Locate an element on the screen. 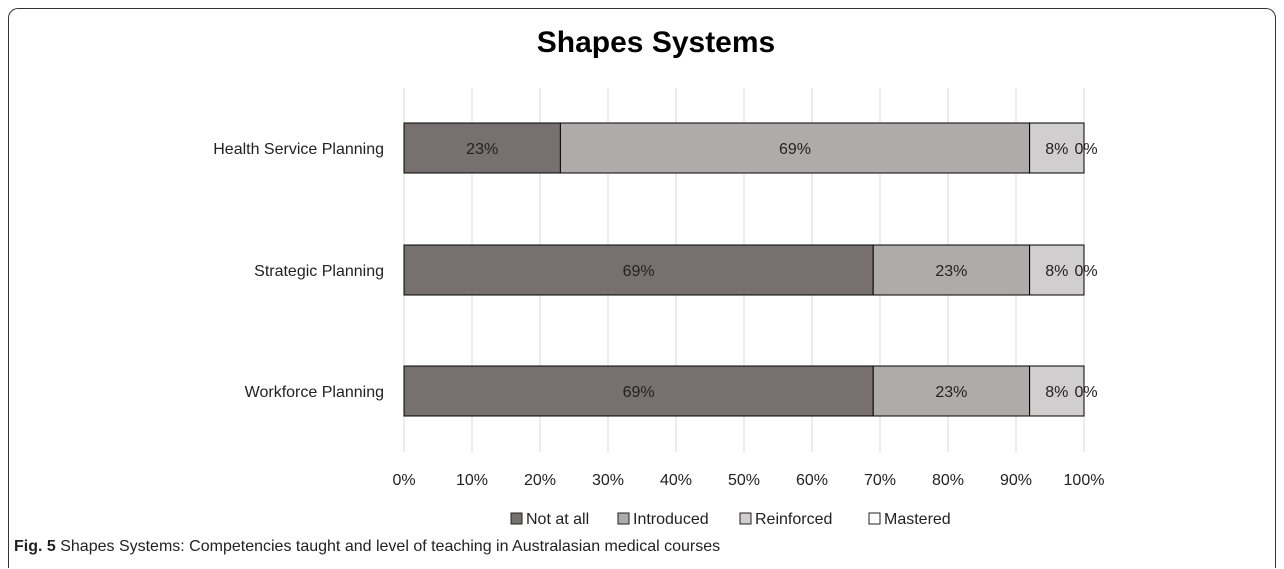  x-tick-label: 0% is located at coordinates (403, 480).